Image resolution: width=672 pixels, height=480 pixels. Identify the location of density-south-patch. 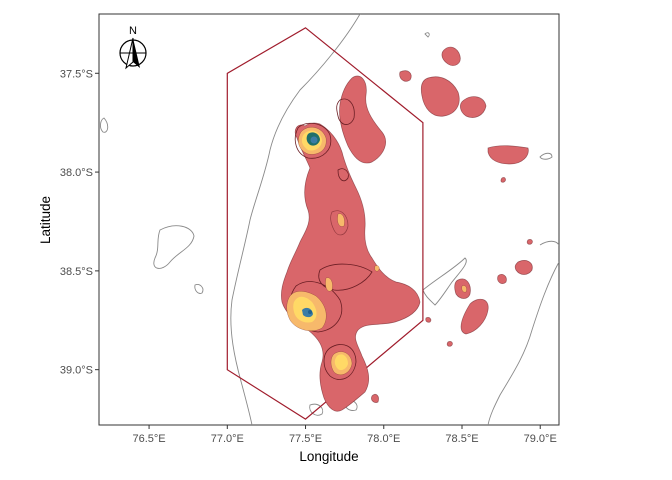
(375, 398).